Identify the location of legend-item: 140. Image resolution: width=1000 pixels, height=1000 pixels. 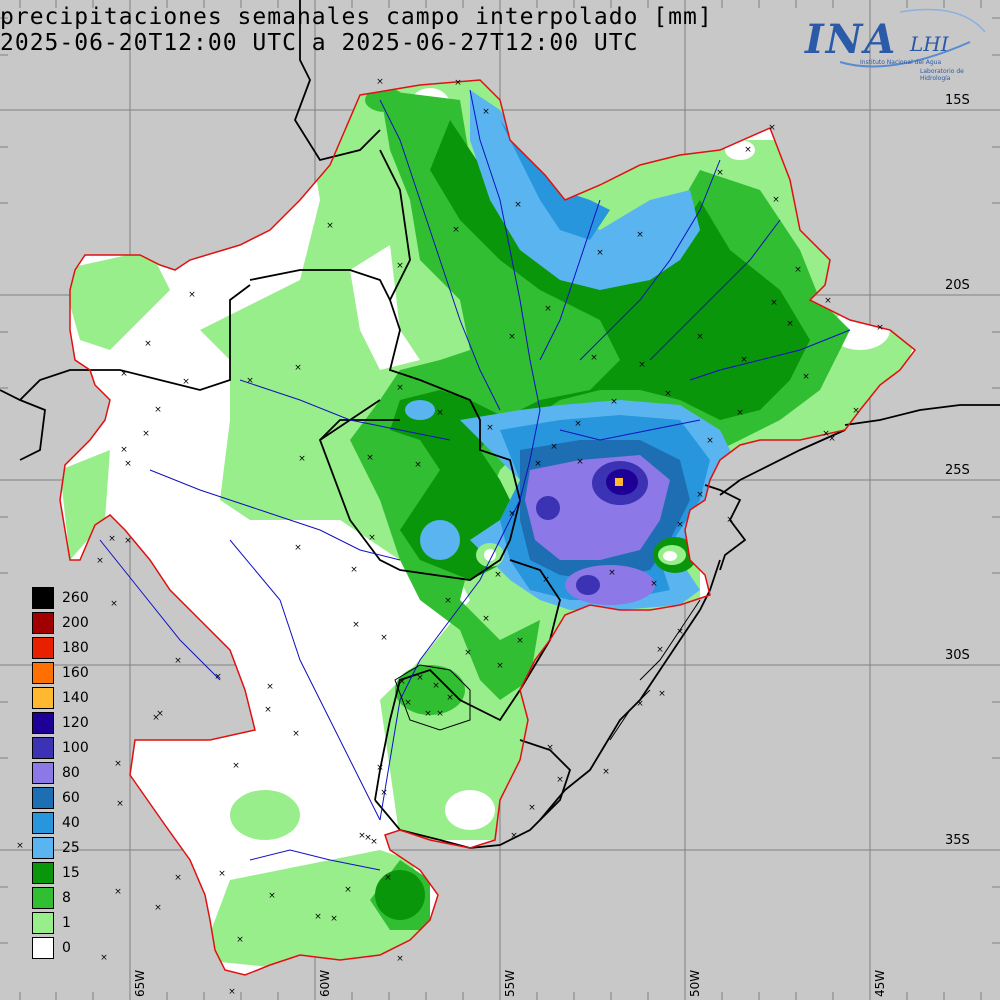
(60, 697).